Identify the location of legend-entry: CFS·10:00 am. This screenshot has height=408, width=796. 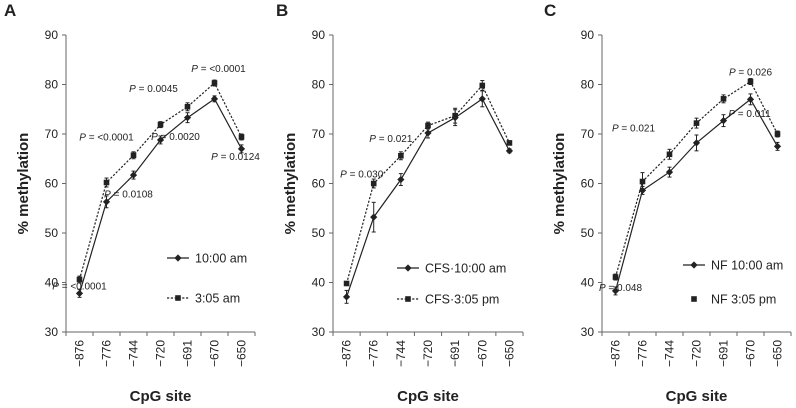
(451, 269).